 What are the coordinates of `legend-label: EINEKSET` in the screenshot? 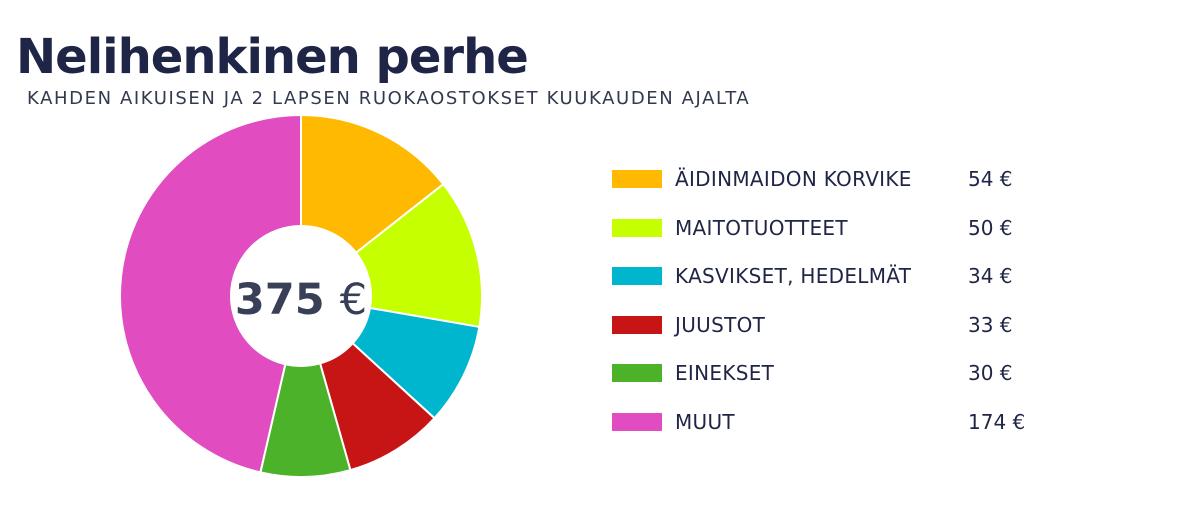 It's located at (725, 373).